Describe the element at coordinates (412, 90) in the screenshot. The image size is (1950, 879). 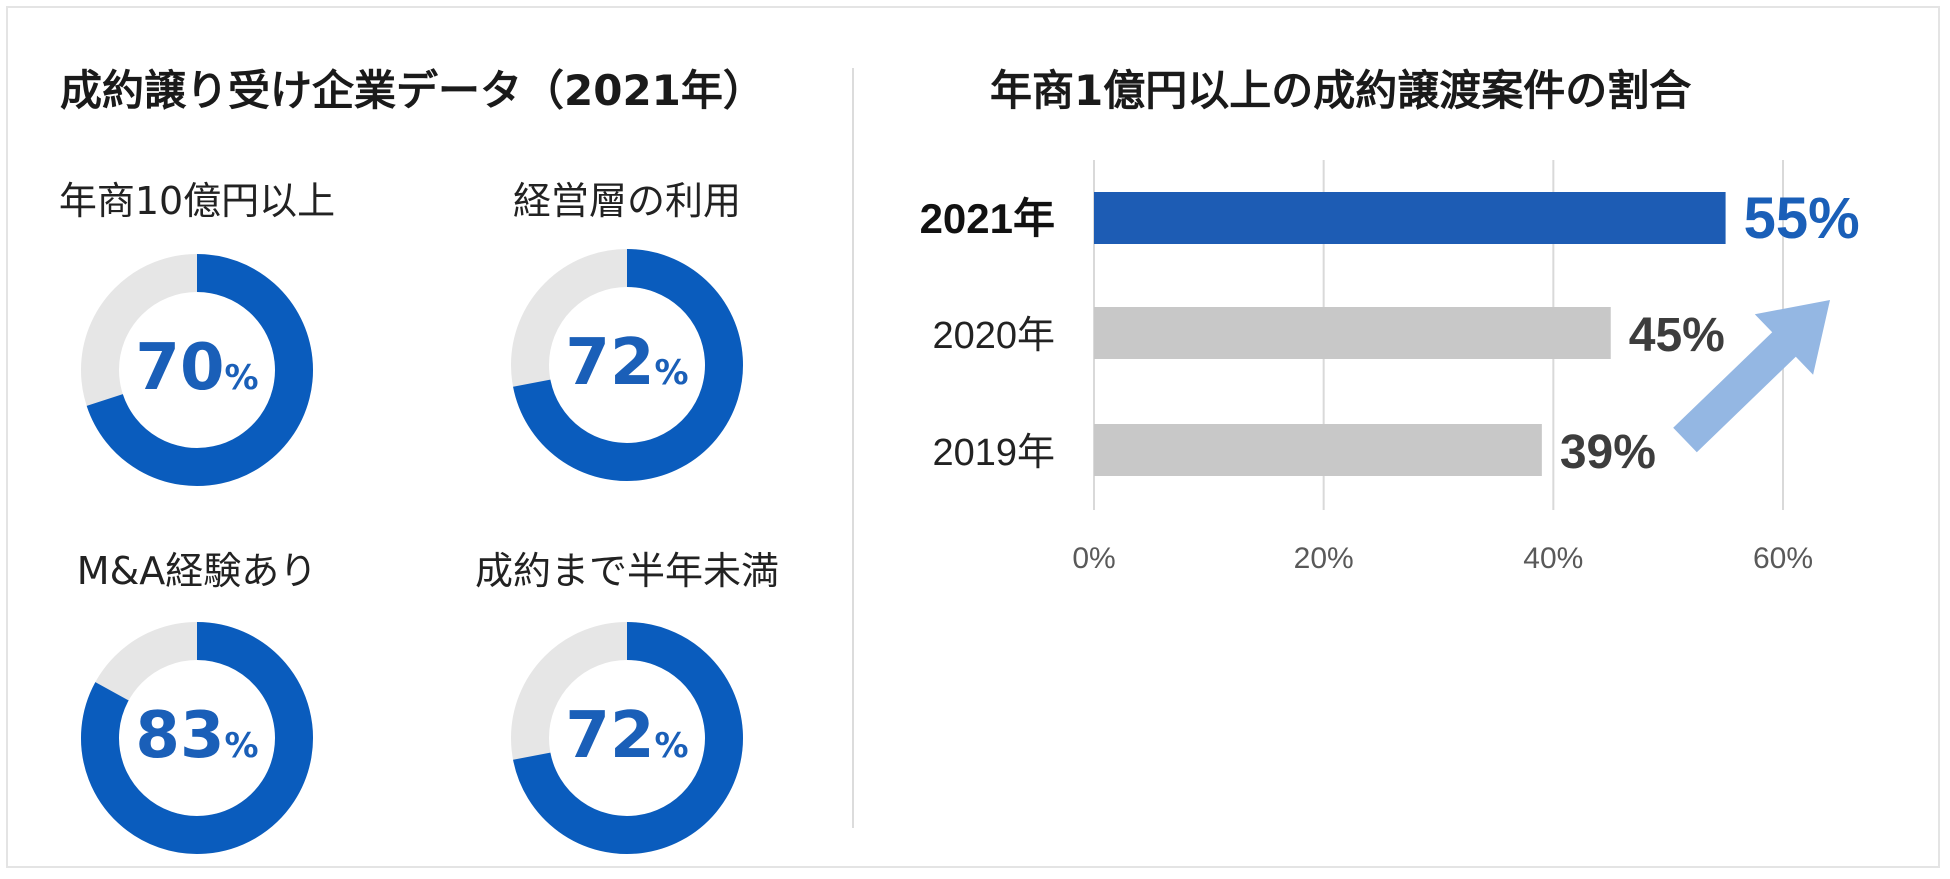
I see `left-panel-title: 成約譲り受け企業データ（2021年）` at that location.